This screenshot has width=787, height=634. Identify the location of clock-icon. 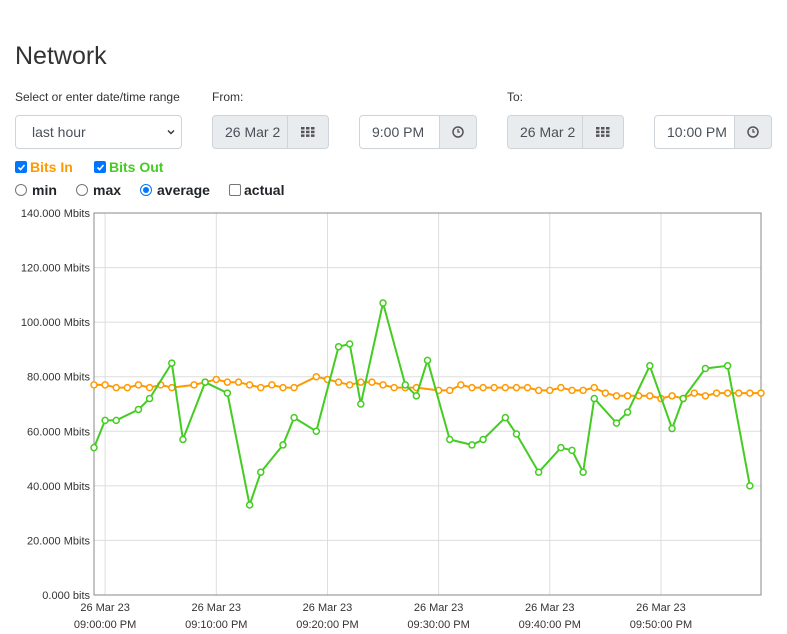
(753, 132).